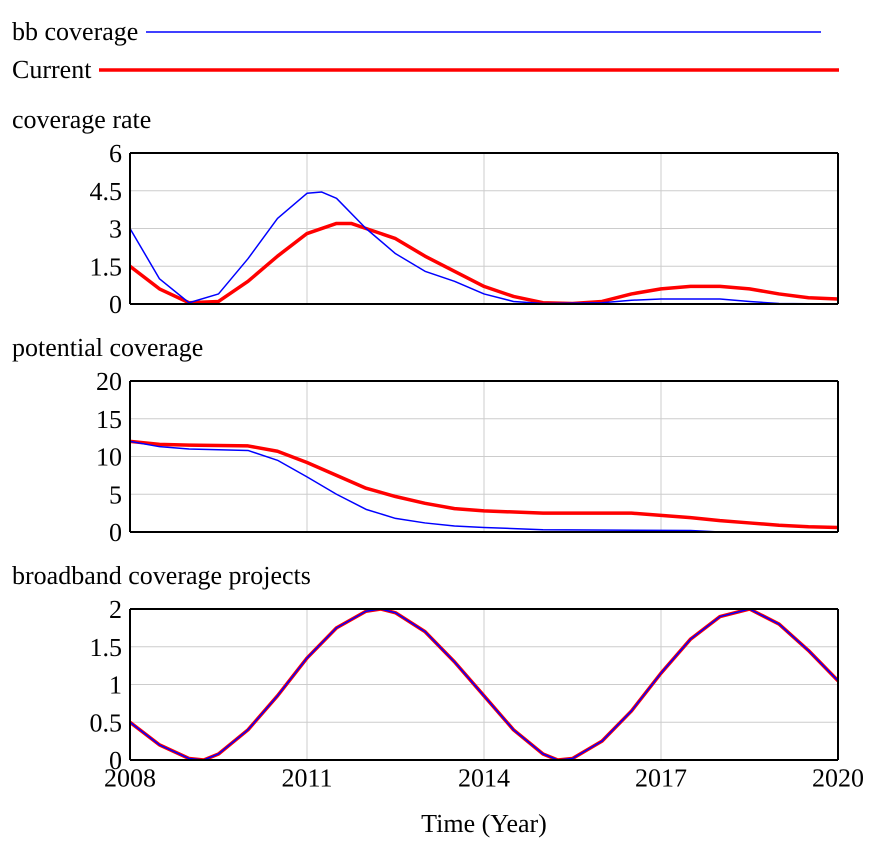 The width and height of the screenshot is (891, 858). Describe the element at coordinates (307, 777) in the screenshot. I see `x-tick-label: 2011` at that location.